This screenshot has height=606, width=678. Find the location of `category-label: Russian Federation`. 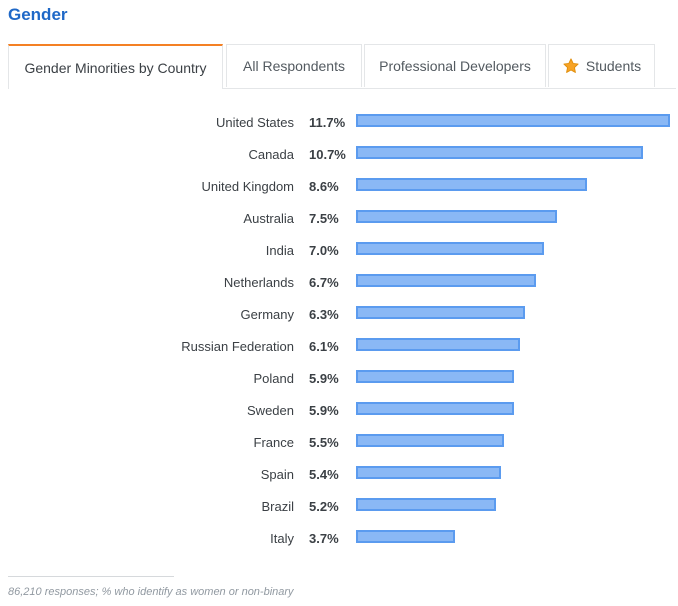

category-label: Russian Federation is located at coordinates (237, 346).